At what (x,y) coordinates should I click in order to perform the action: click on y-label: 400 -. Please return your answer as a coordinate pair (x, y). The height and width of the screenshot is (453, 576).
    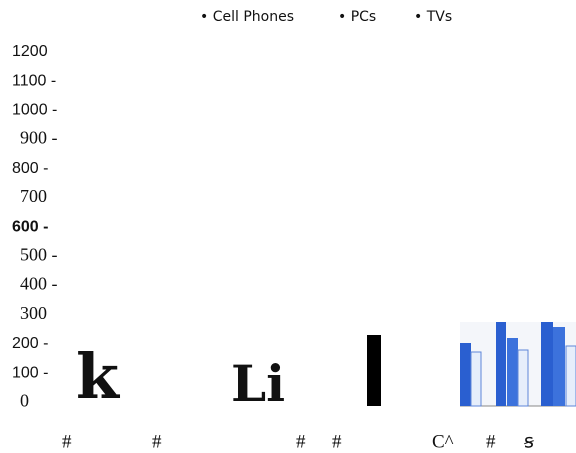
    Looking at the image, I should click on (39, 284).